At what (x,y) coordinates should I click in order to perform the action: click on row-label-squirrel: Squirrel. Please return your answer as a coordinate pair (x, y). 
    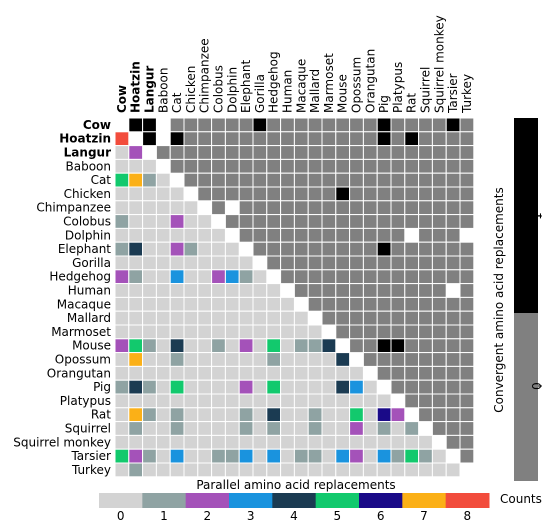
    Looking at the image, I should click on (88, 429).